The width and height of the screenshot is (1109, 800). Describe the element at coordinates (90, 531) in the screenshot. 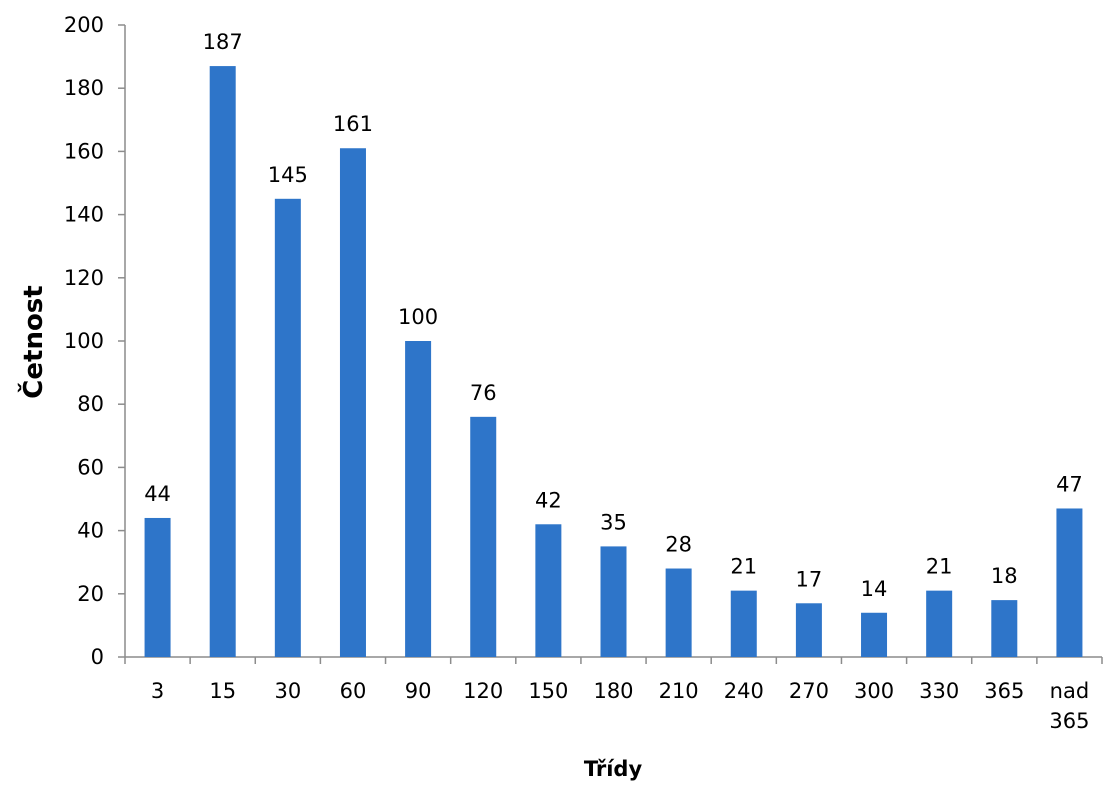

I see `y-tick-label: 40` at that location.